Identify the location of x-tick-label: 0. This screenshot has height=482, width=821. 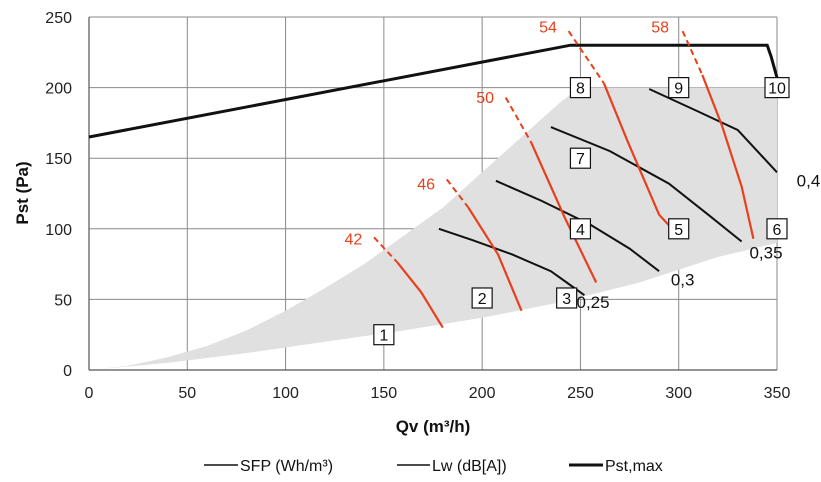
(89, 393).